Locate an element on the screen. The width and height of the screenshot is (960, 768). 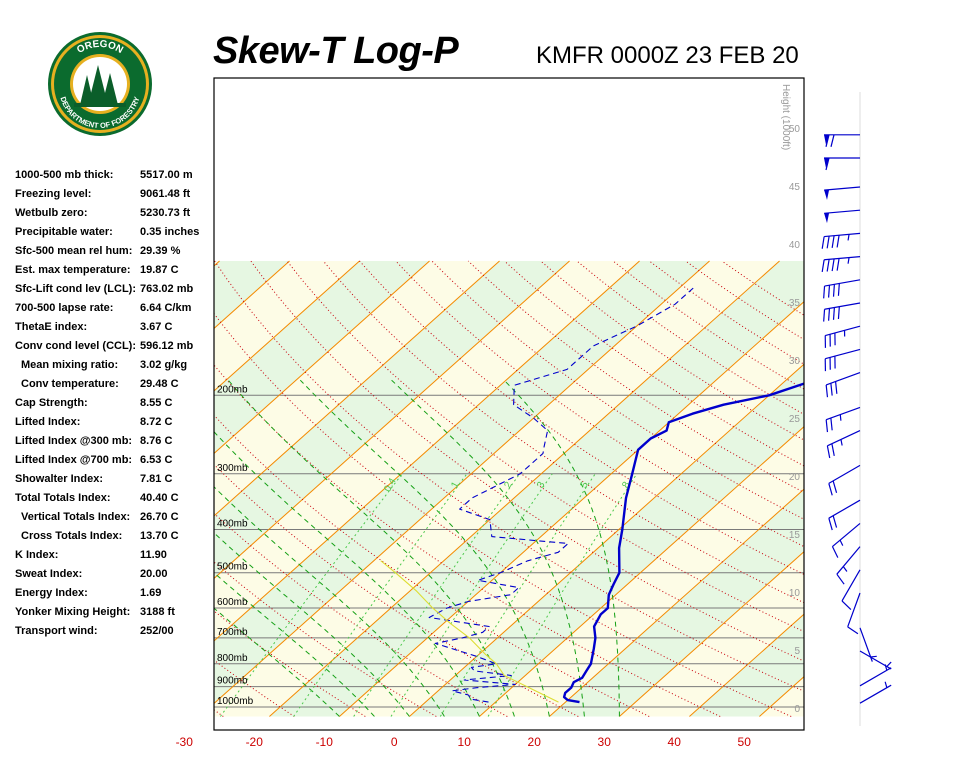
pressure-level-label: 800mb is located at coordinates (232, 658).